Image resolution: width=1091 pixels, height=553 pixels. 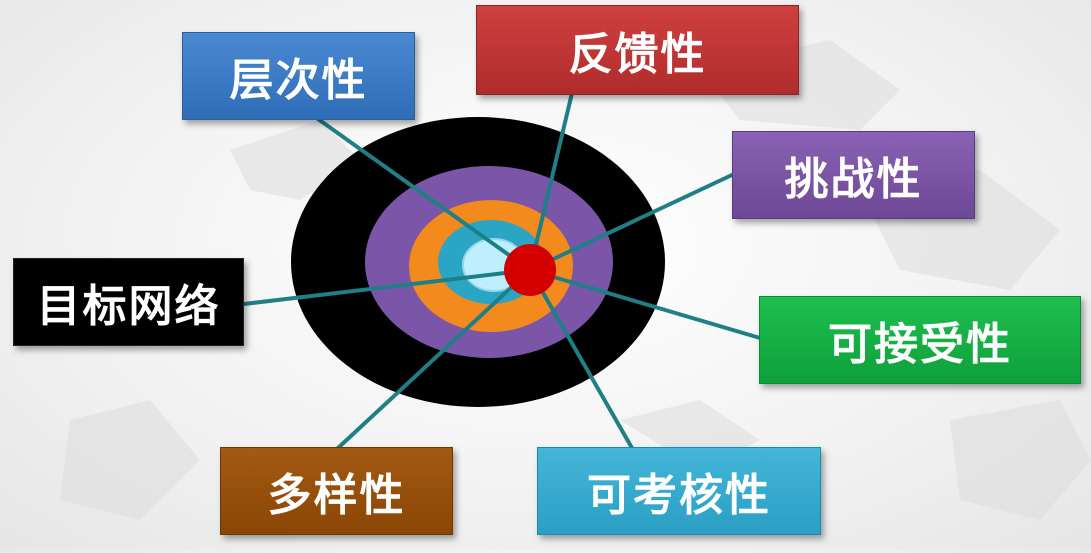 I want to click on label-hierarchy: 层次性, so click(x=298, y=76).